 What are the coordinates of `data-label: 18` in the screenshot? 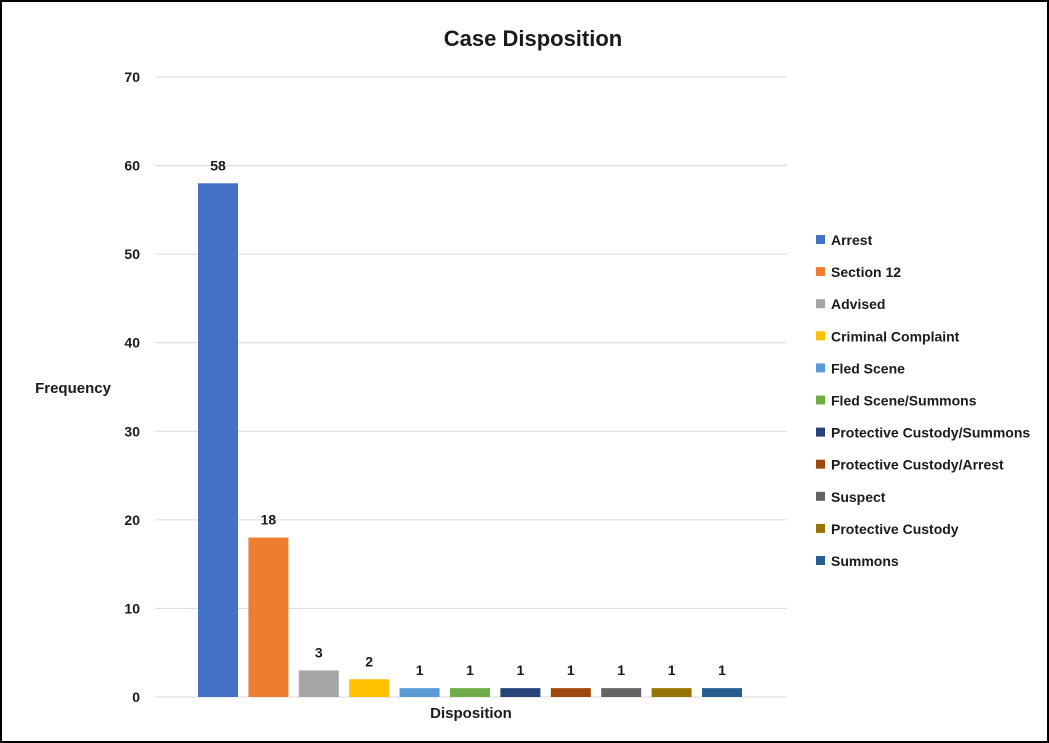 It's located at (269, 520).